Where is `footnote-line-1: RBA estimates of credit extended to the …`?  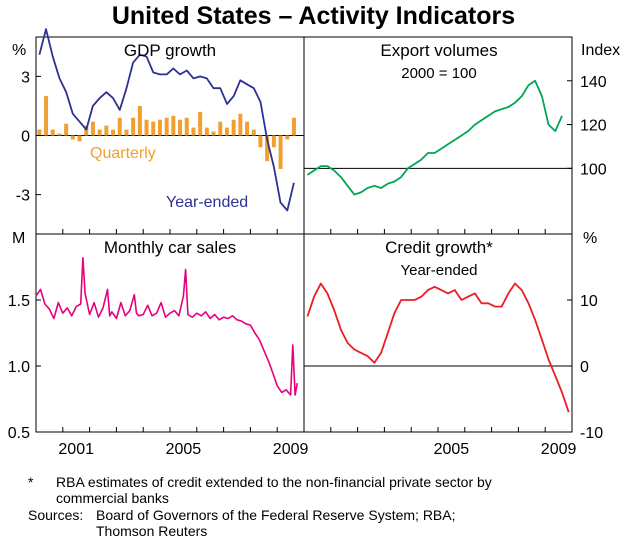
footnote-line-1: RBA estimates of credit extended to the … is located at coordinates (274, 482).